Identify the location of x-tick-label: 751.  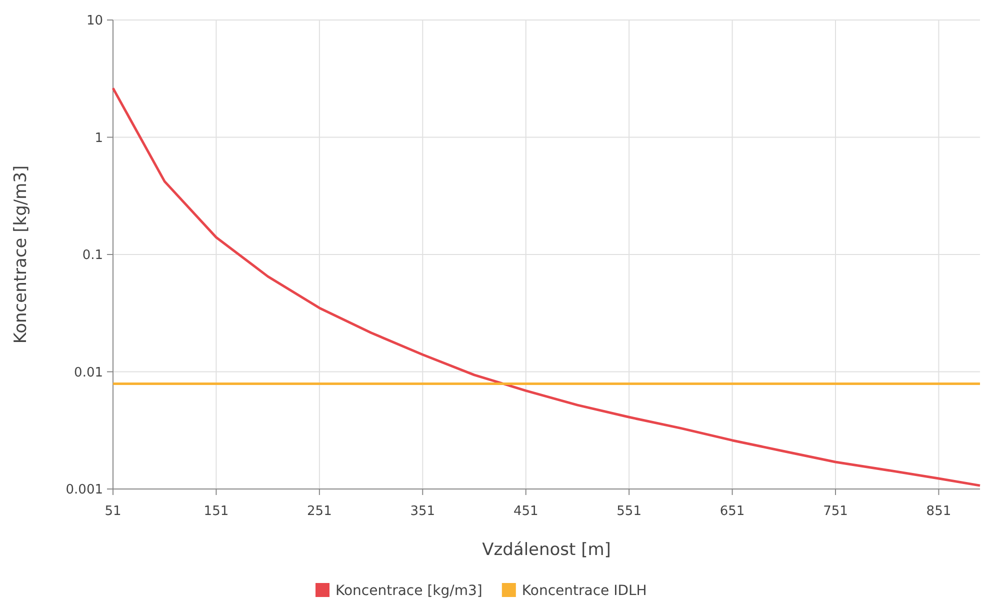
(835, 511).